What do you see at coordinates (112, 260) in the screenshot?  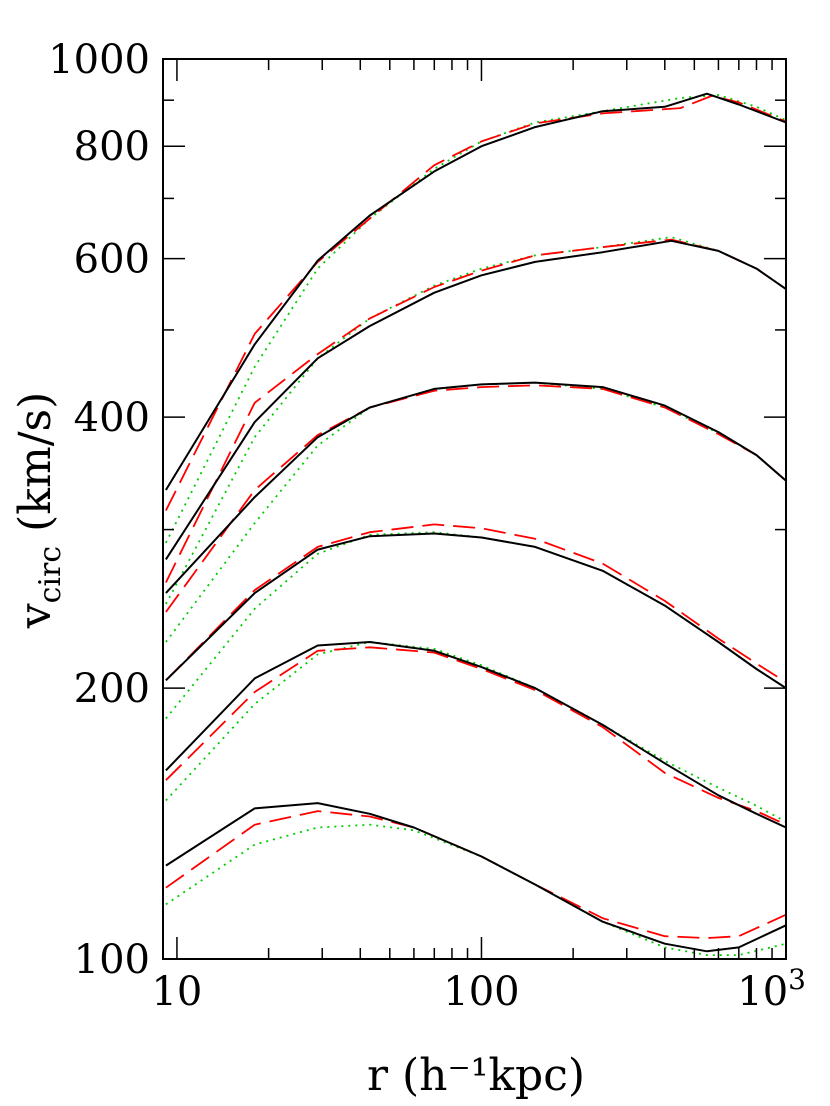 I see `y-tick-label: 600` at bounding box center [112, 260].